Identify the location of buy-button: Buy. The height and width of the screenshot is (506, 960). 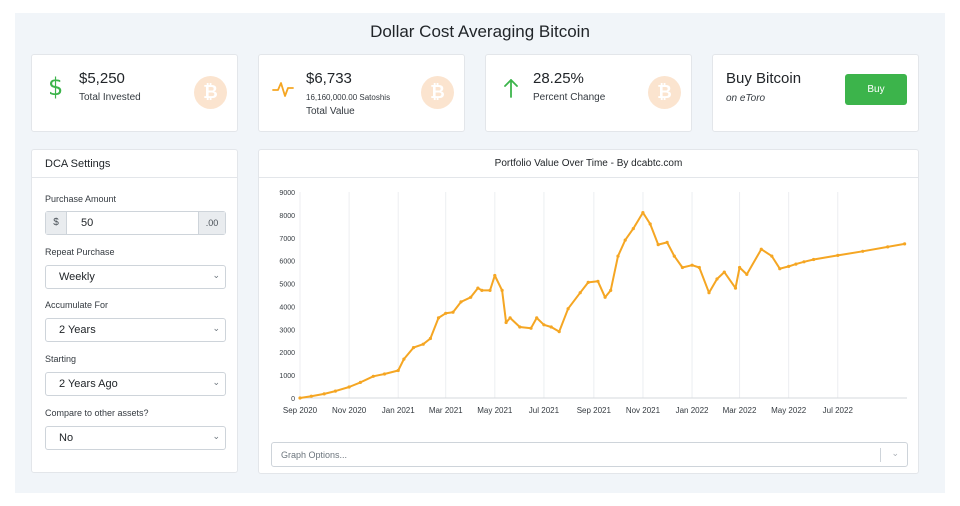
(876, 89).